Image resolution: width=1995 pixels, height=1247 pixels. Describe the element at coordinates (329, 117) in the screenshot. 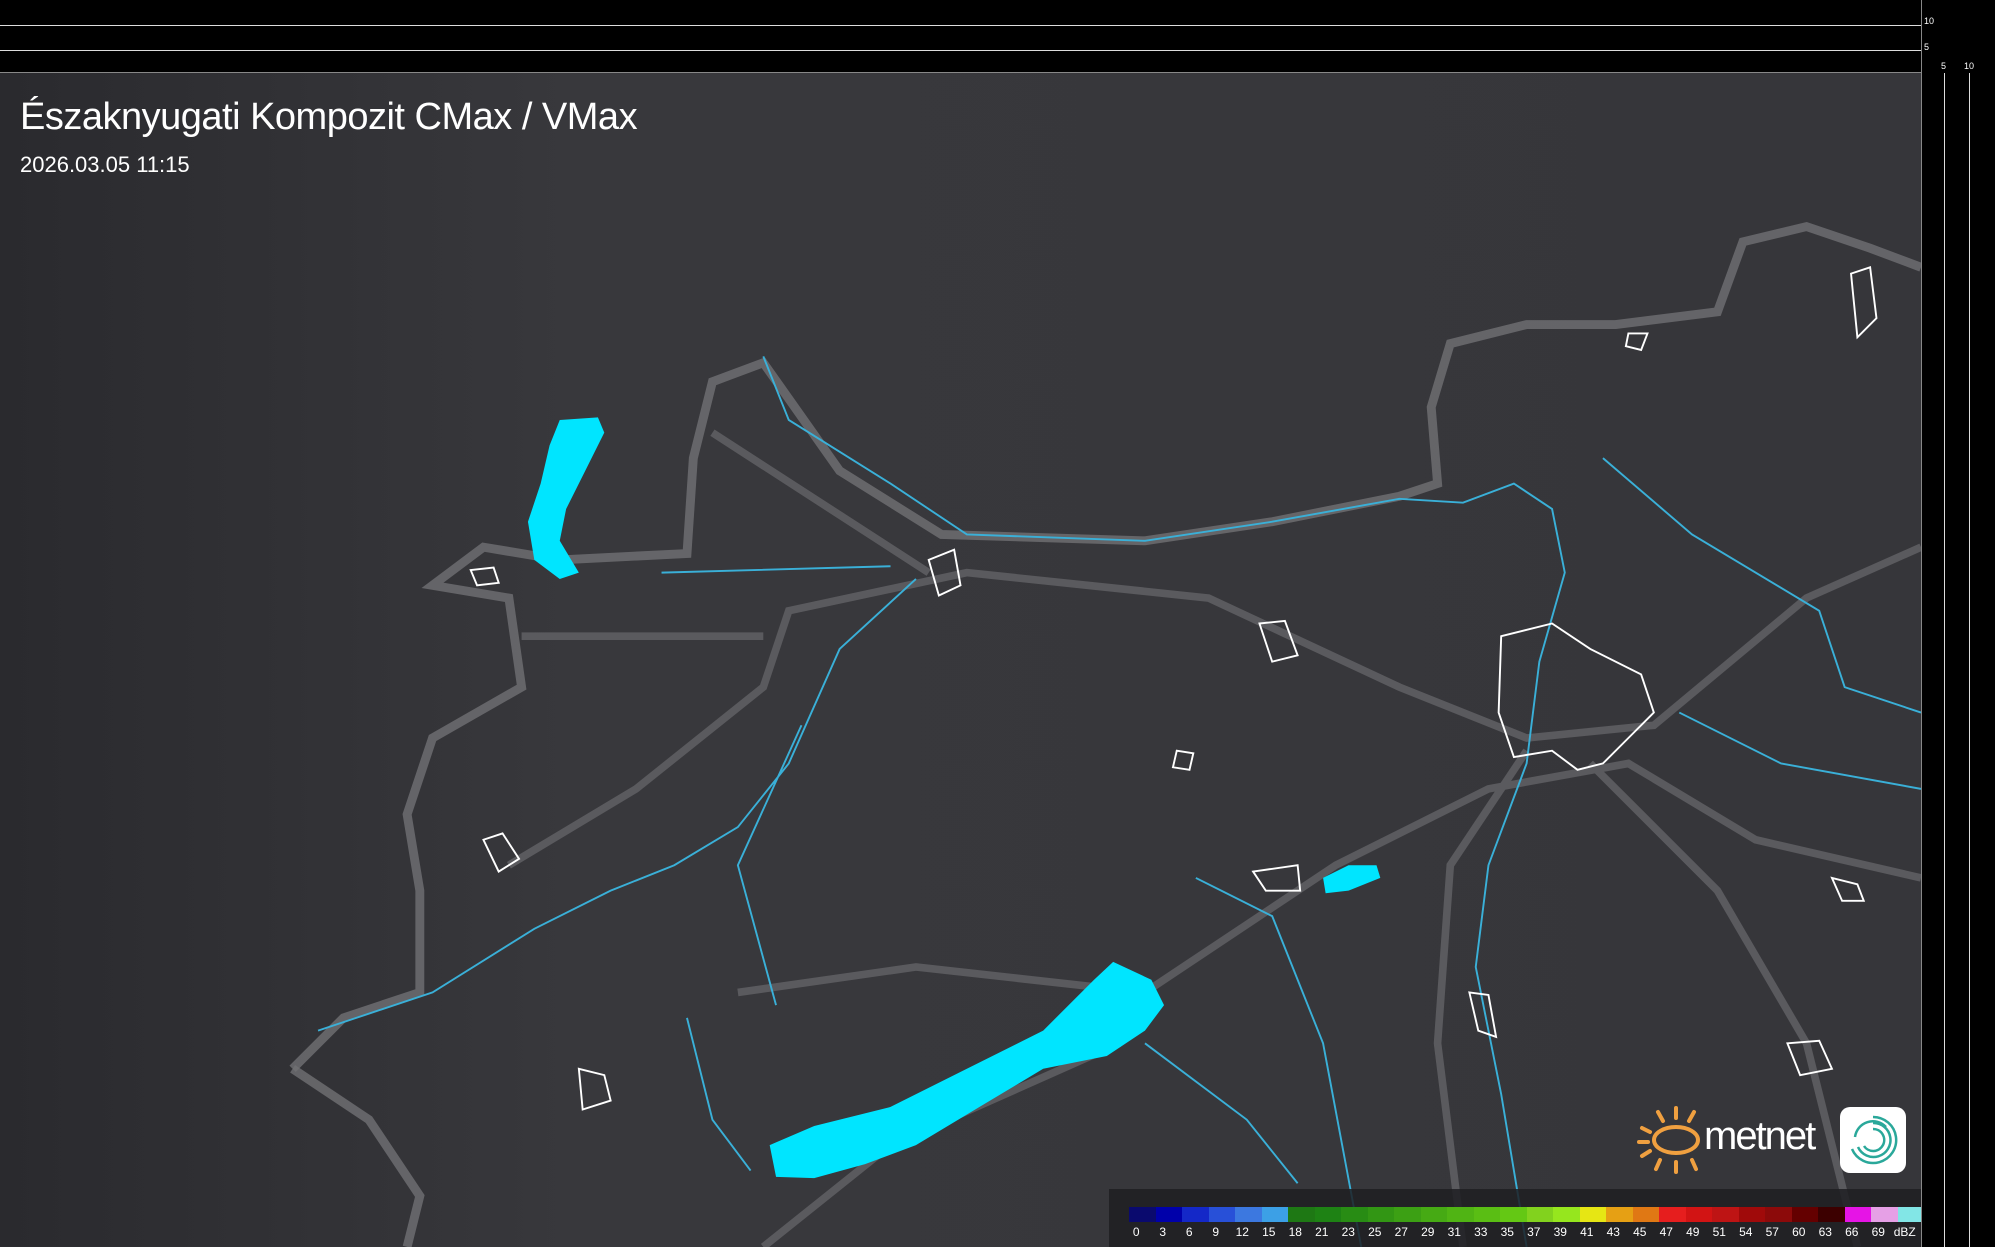

I see `map-title: Északnyugati Kompozit CMax / VMax` at that location.